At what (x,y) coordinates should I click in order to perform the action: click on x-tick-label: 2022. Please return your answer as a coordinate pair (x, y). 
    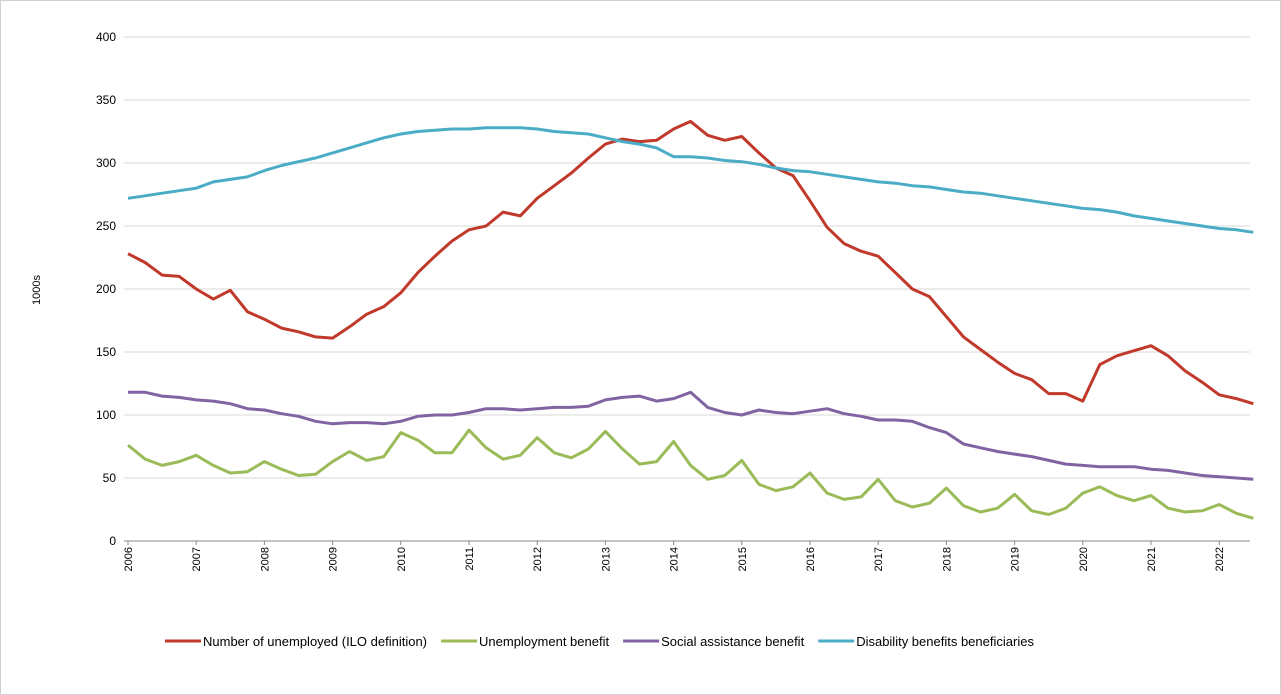
    Looking at the image, I should click on (1220, 559).